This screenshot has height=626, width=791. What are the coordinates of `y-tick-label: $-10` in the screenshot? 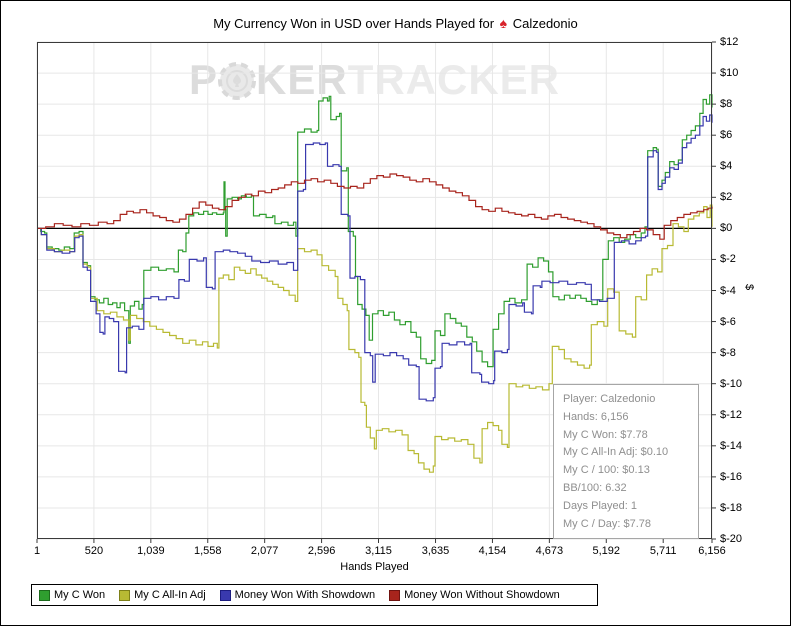 It's located at (731, 383).